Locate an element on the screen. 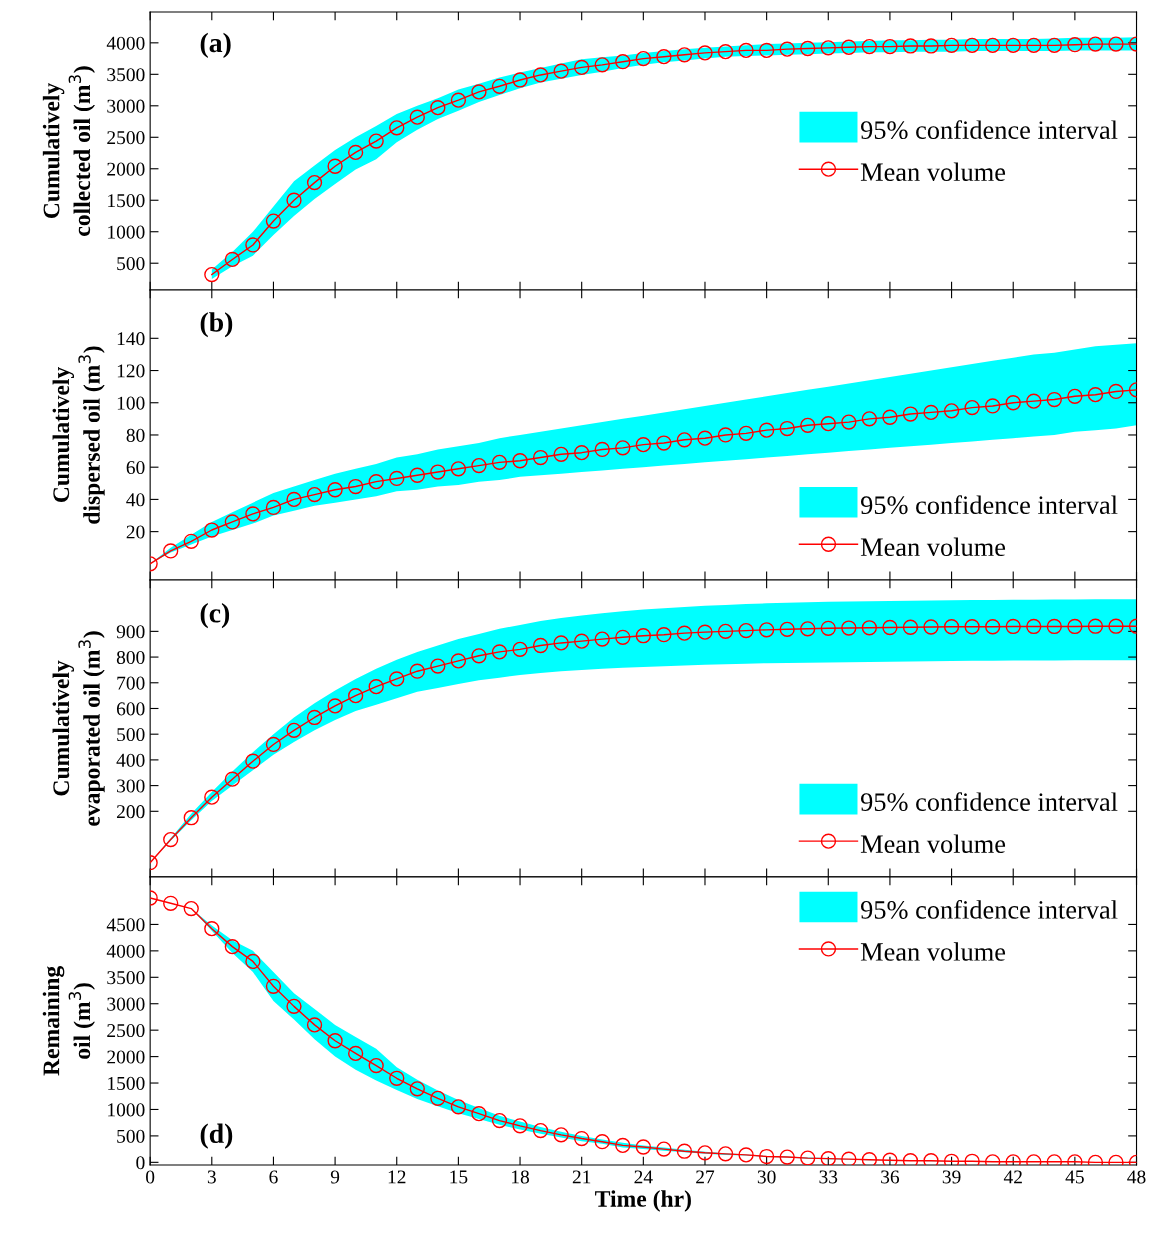  y-tick-label: 300 is located at coordinates (131, 786).